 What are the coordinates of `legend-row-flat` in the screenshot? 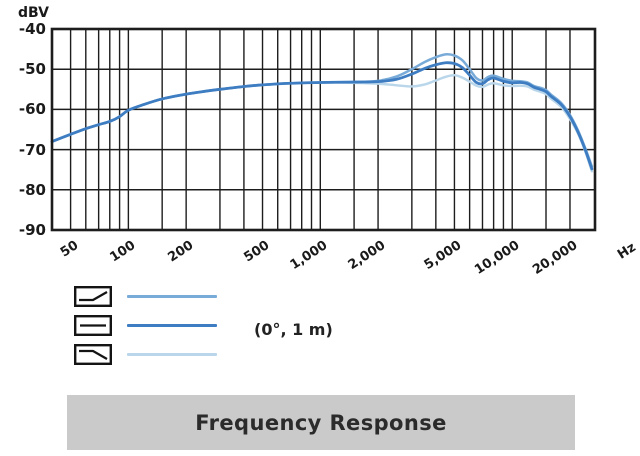 It's located at (145, 325).